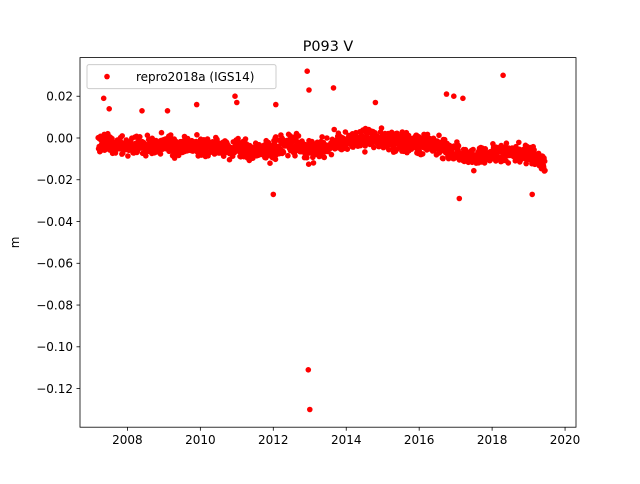  I want to click on x-tick-label: 2016, so click(419, 440).